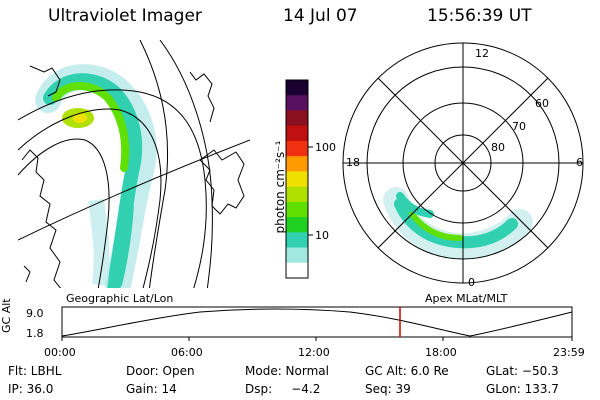 The image size is (600, 400). What do you see at coordinates (6, 315) in the screenshot?
I see `timeline-ylabel: GC Alt` at bounding box center [6, 315].